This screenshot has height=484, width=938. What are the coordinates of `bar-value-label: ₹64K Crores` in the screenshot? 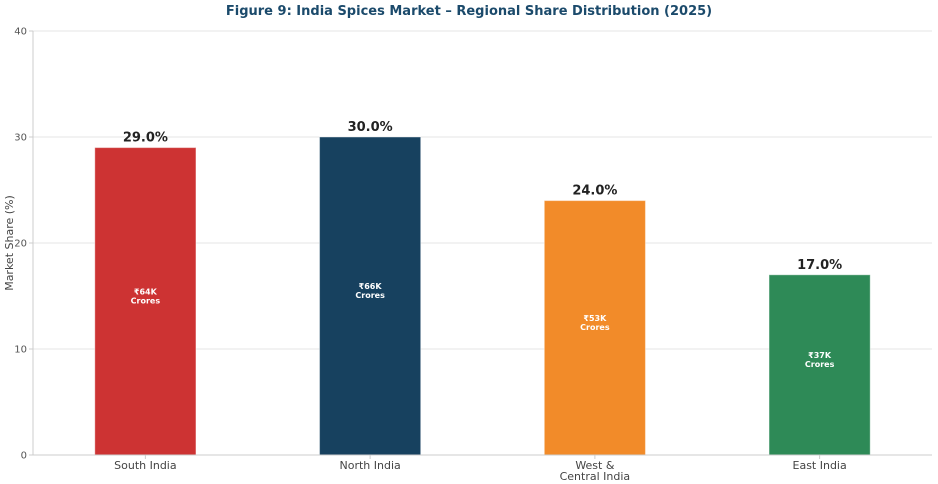 It's located at (146, 296).